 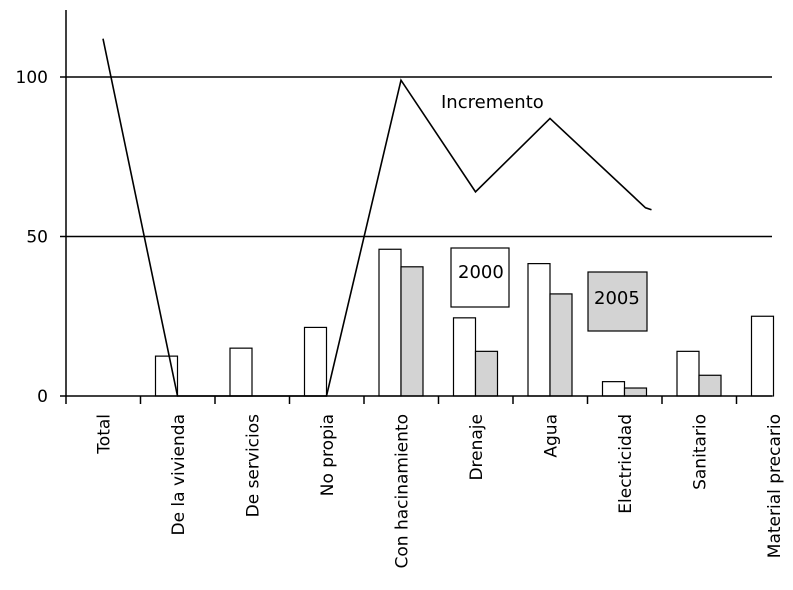 What do you see at coordinates (253, 466) in the screenshot?
I see `x-tick-label: De servicios` at bounding box center [253, 466].